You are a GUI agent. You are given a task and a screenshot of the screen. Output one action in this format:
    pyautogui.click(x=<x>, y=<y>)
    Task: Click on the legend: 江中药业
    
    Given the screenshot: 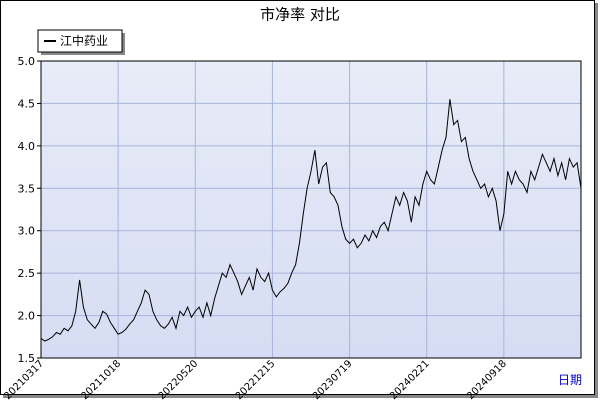 What is the action you would take?
    pyautogui.click(x=81, y=42)
    